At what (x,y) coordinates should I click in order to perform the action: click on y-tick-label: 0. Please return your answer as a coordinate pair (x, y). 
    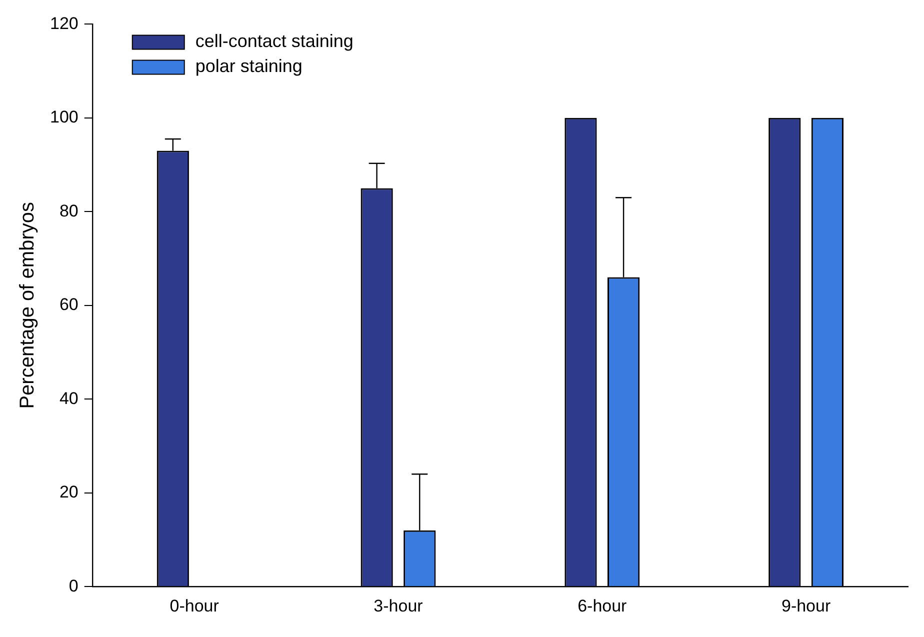
    Looking at the image, I should click on (73, 586).